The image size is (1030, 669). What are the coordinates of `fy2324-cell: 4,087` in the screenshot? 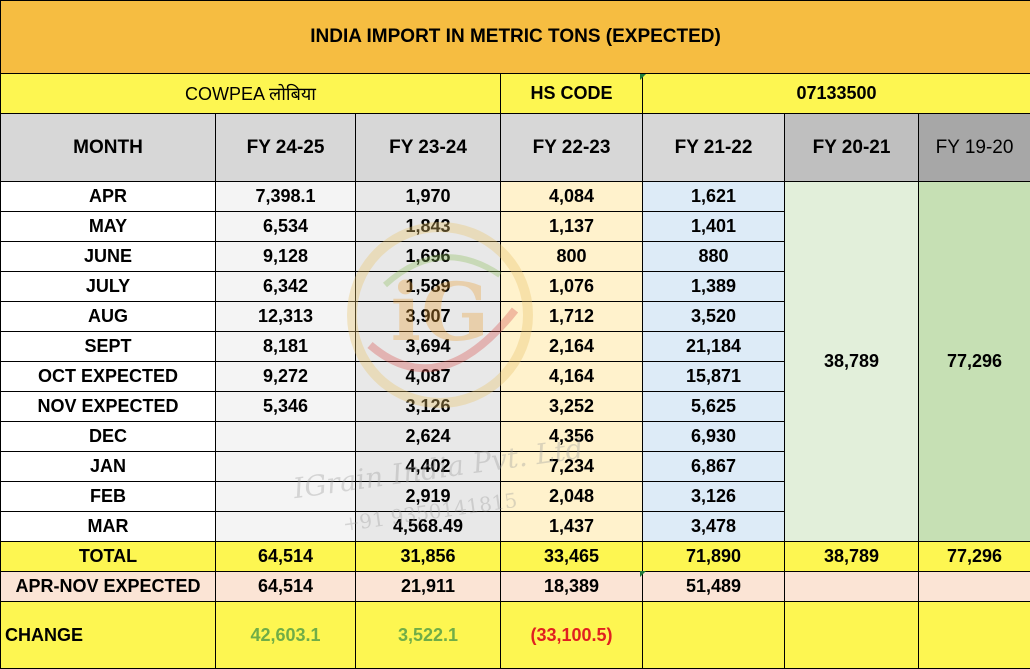 It's located at (428, 376).